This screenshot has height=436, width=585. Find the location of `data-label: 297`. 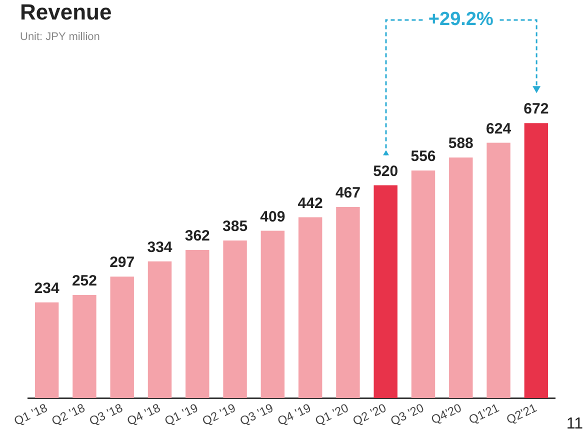

data-label: 297 is located at coordinates (122, 263).